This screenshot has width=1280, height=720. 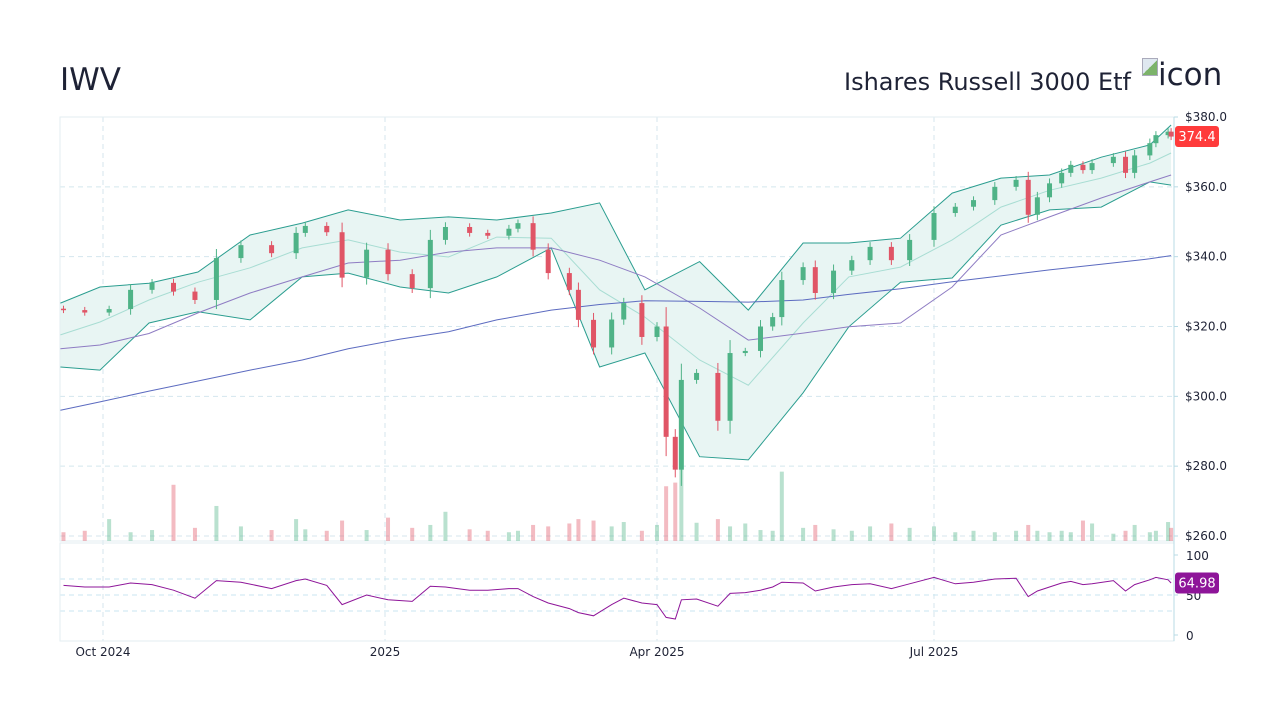 I want to click on ticker-symbol: IWV, so click(x=91, y=80).